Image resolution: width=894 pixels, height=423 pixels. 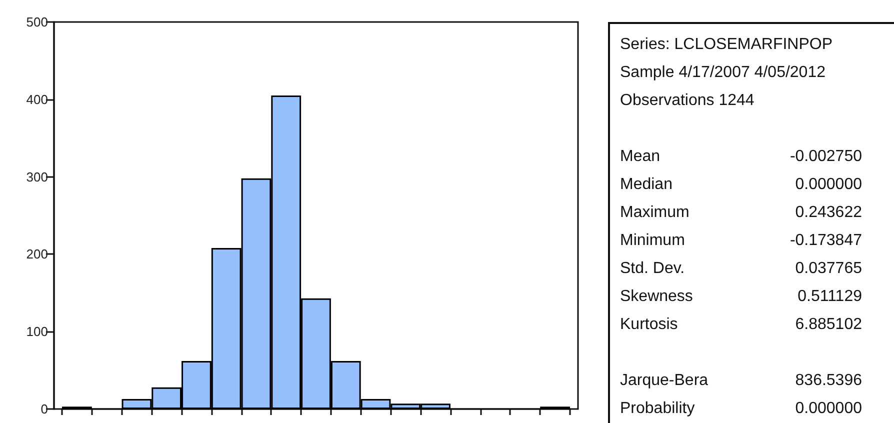 What do you see at coordinates (37, 99) in the screenshot?
I see `y-tick-label: 400` at bounding box center [37, 99].